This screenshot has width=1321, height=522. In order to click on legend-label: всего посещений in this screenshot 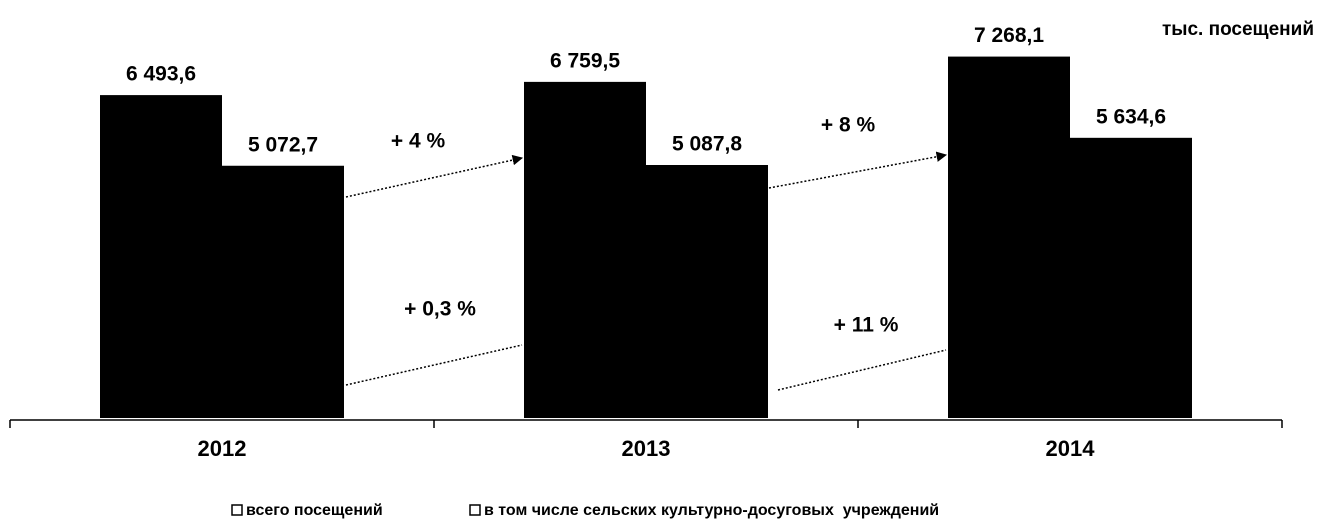, I will do `click(314, 510)`.